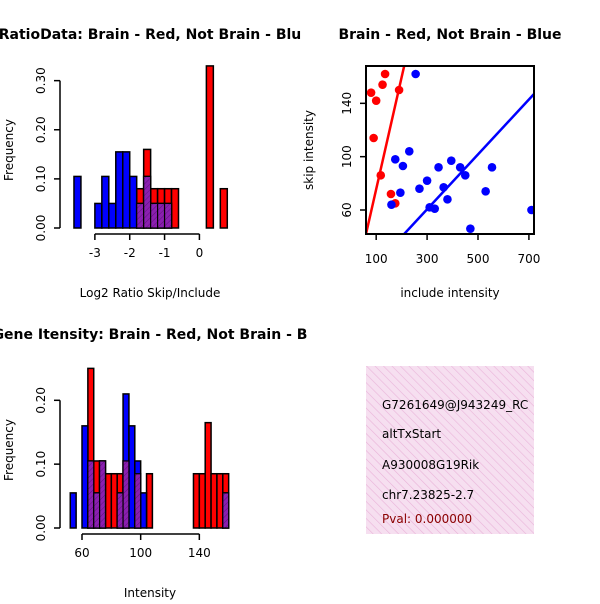 This screenshot has height=604, width=600. Describe the element at coordinates (150, 293) in the screenshot. I see `ratio-histogram-xlabel: Log2 Ratio Skip/Include` at that location.